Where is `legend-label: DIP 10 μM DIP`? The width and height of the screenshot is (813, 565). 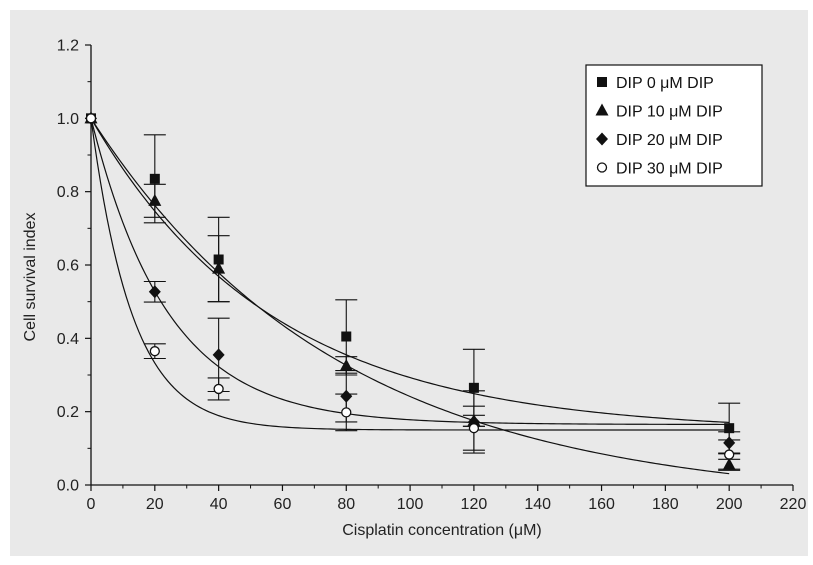 legend-label: DIP 10 μM DIP is located at coordinates (669, 112).